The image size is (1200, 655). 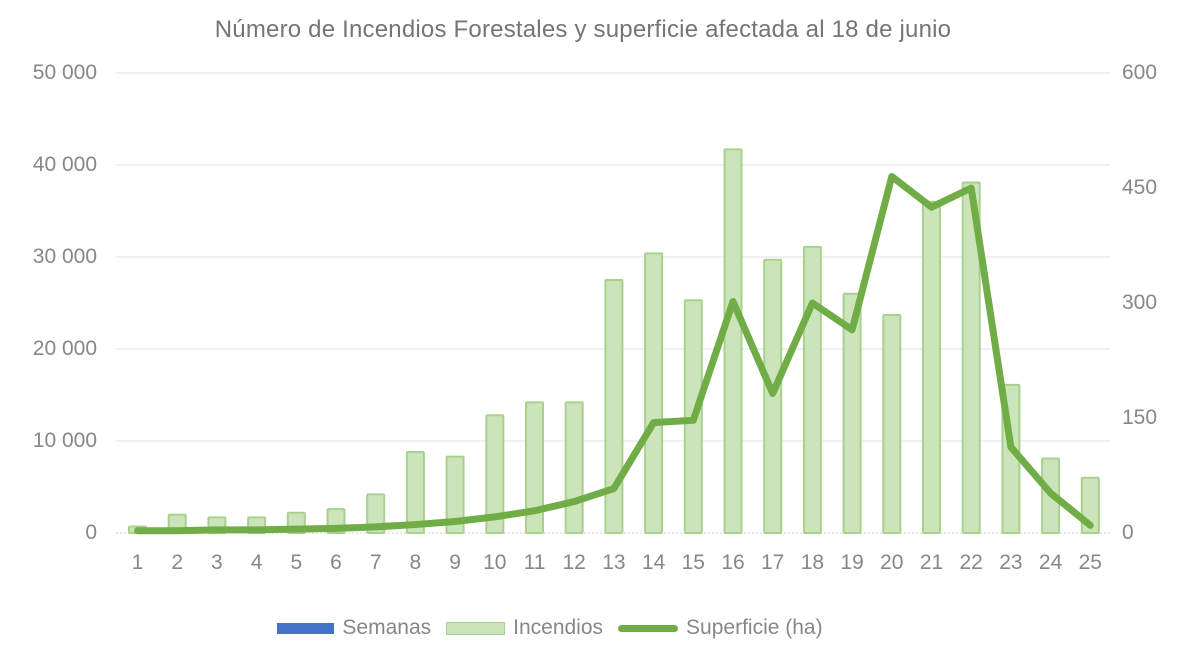 I want to click on x-tick-label-week-11: 11, so click(x=534, y=562).